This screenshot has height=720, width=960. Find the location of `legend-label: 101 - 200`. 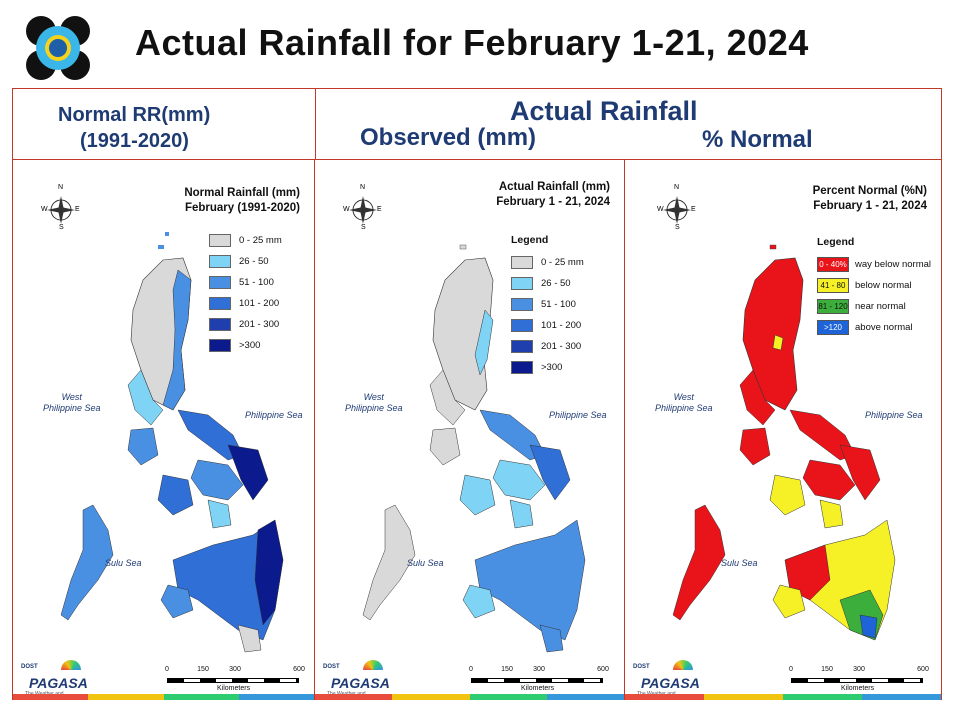

legend-label: 101 - 200 is located at coordinates (259, 303).